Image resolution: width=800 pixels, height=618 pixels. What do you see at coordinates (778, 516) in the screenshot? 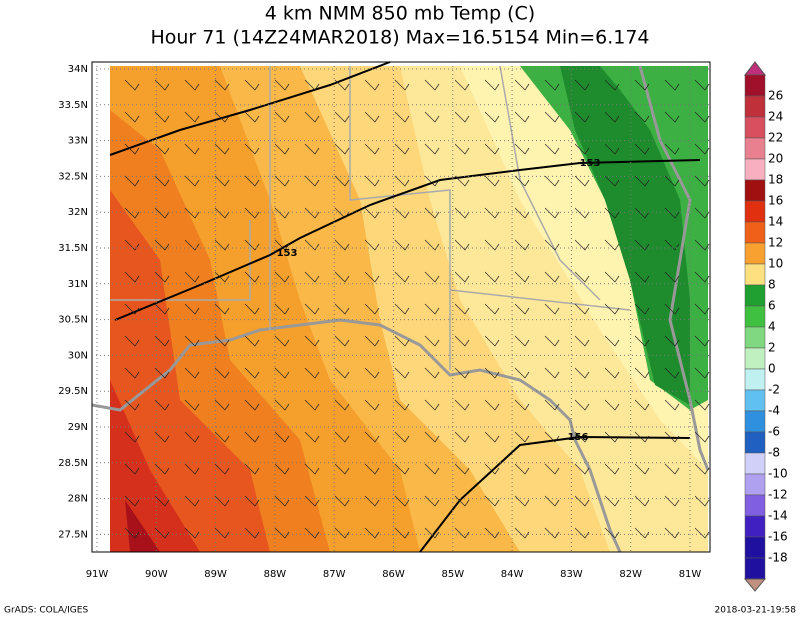
I see `colorbar-label: -14` at bounding box center [778, 516].